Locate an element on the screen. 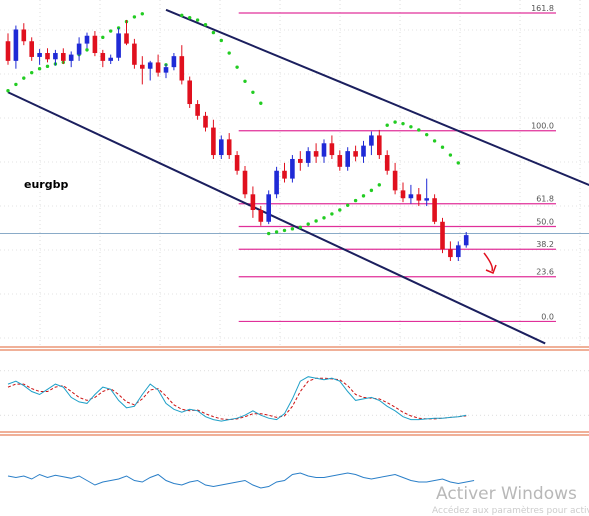 This screenshot has width=589, height=516. annotations is located at coordinates (490, 263).